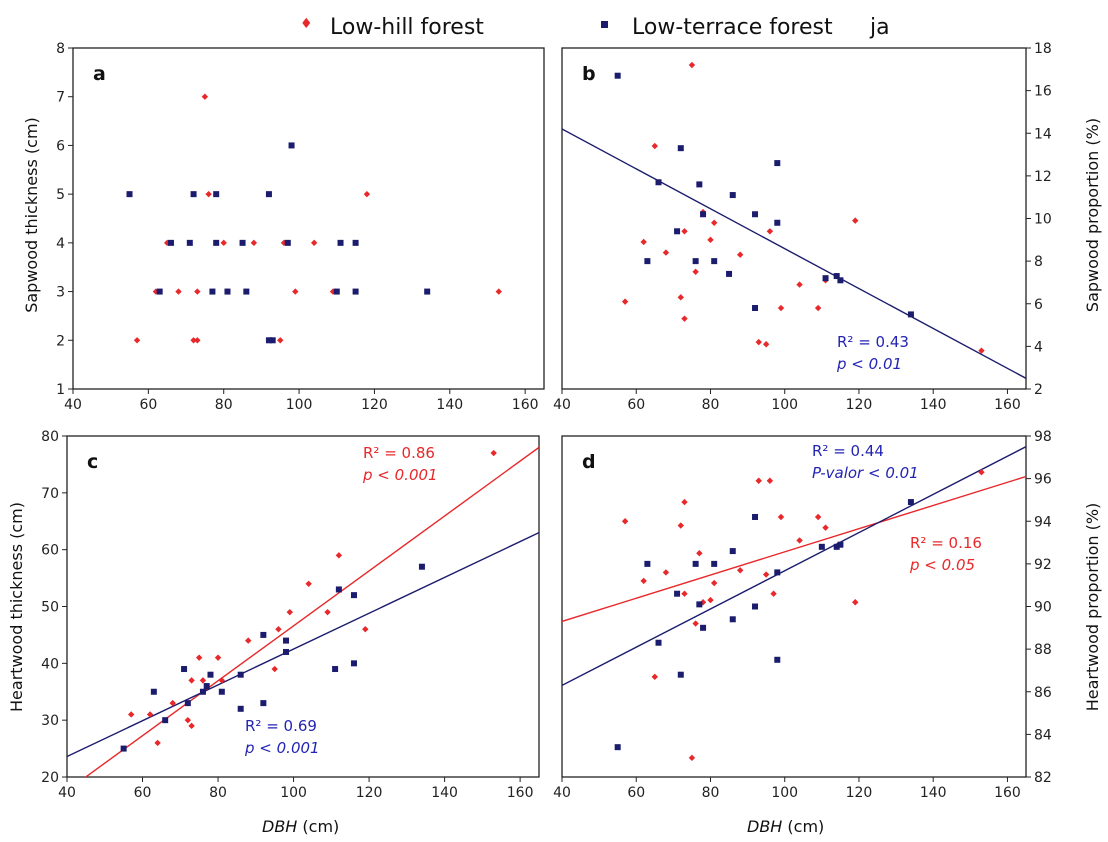  Describe the element at coordinates (879, 27) in the screenshot. I see `legend-extra-text: ja` at that location.